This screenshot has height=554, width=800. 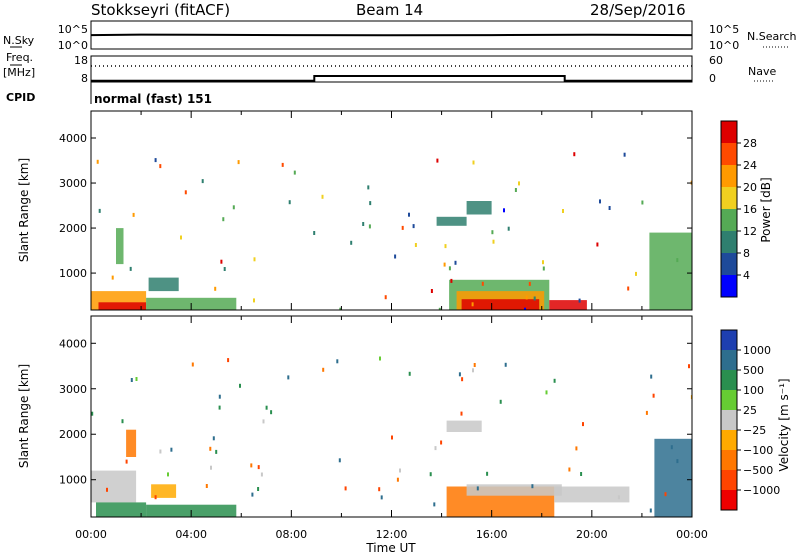 I want to click on nsky-label: N.Sky, so click(x=19, y=40).